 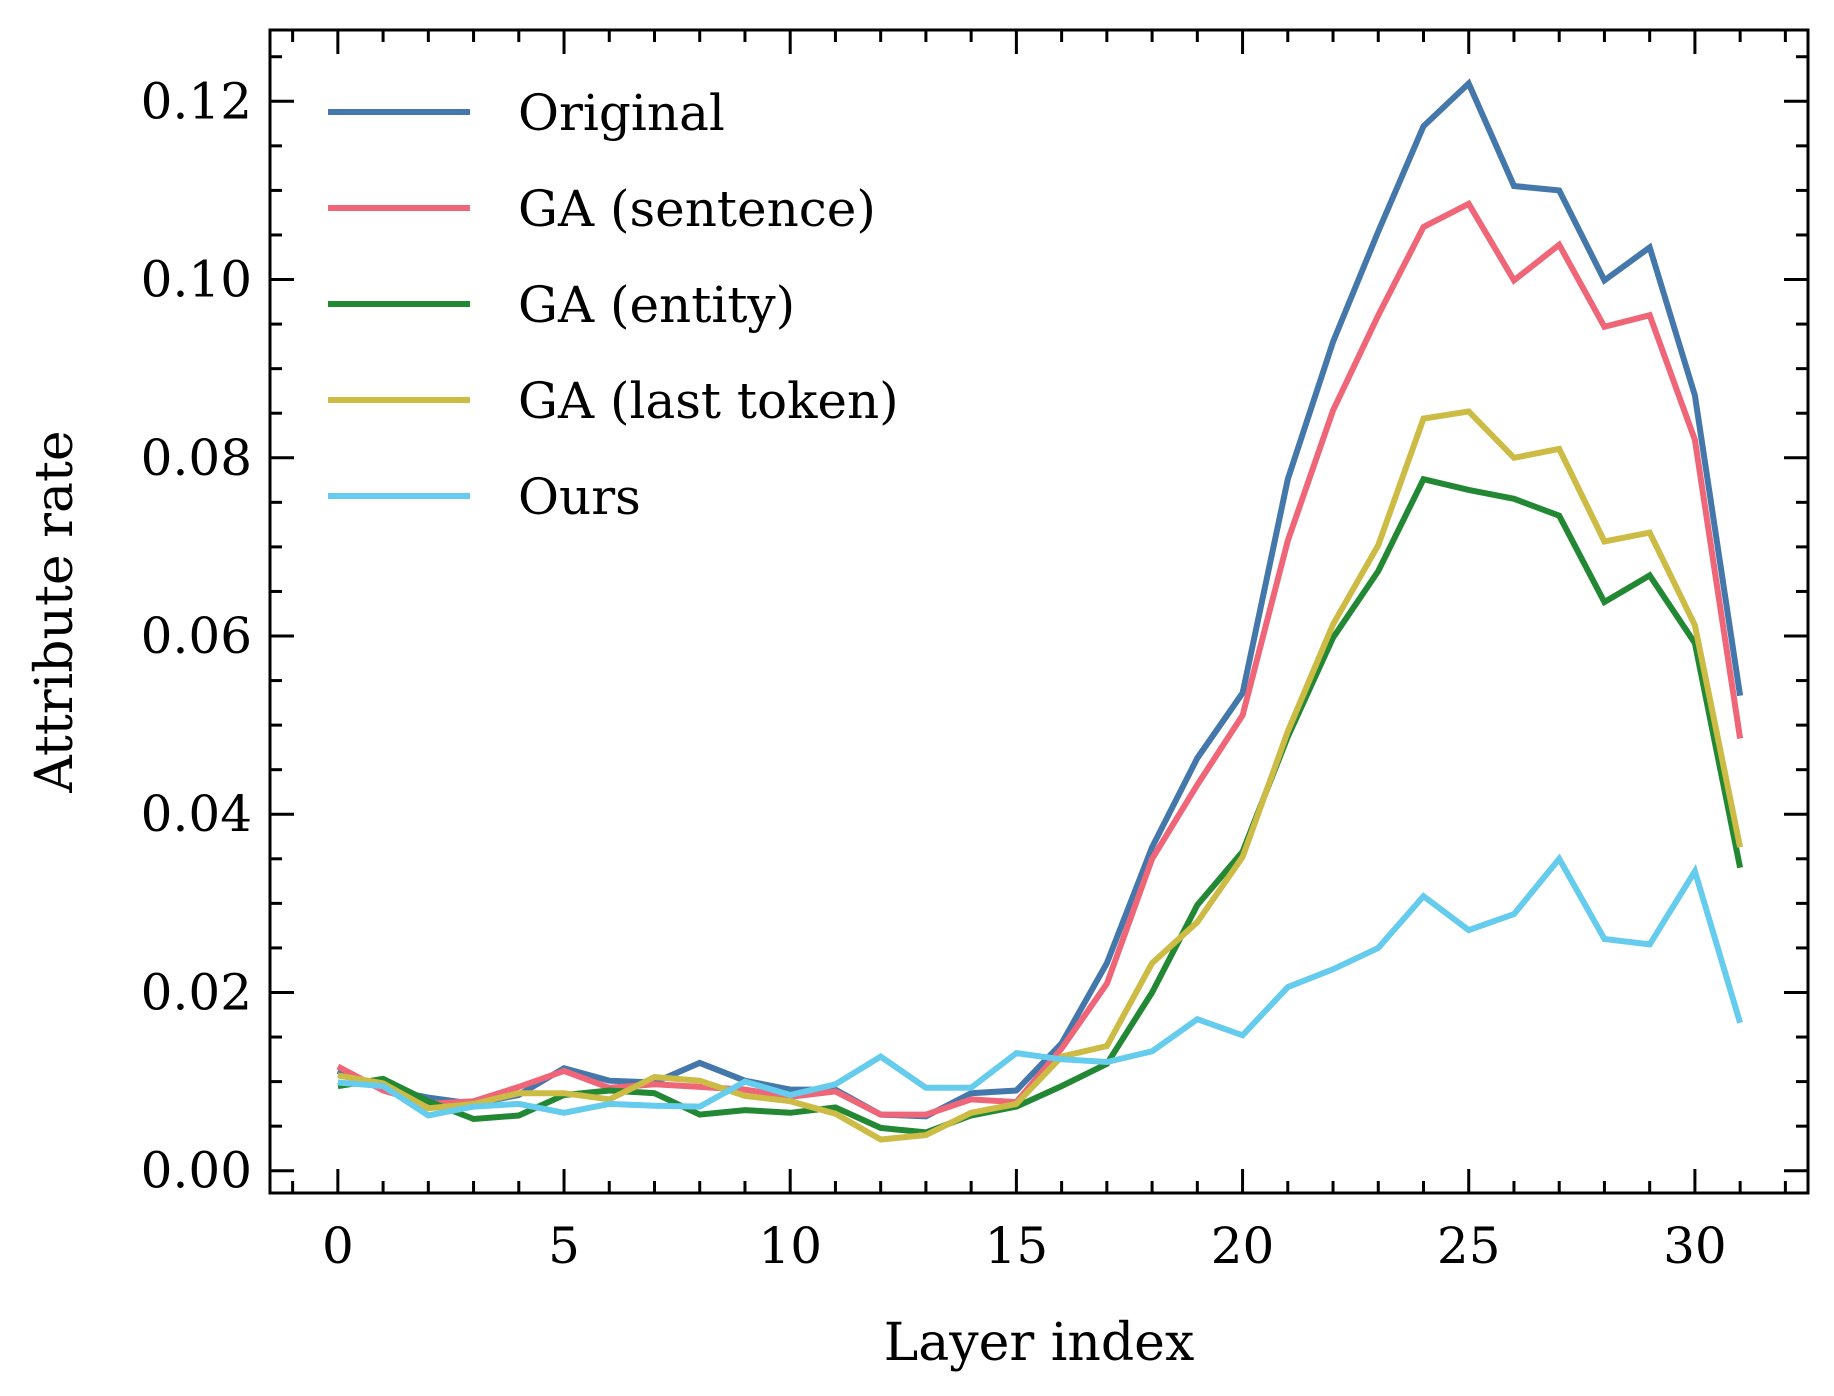 I want to click on y-tick-label: 0.10, so click(x=196, y=280).